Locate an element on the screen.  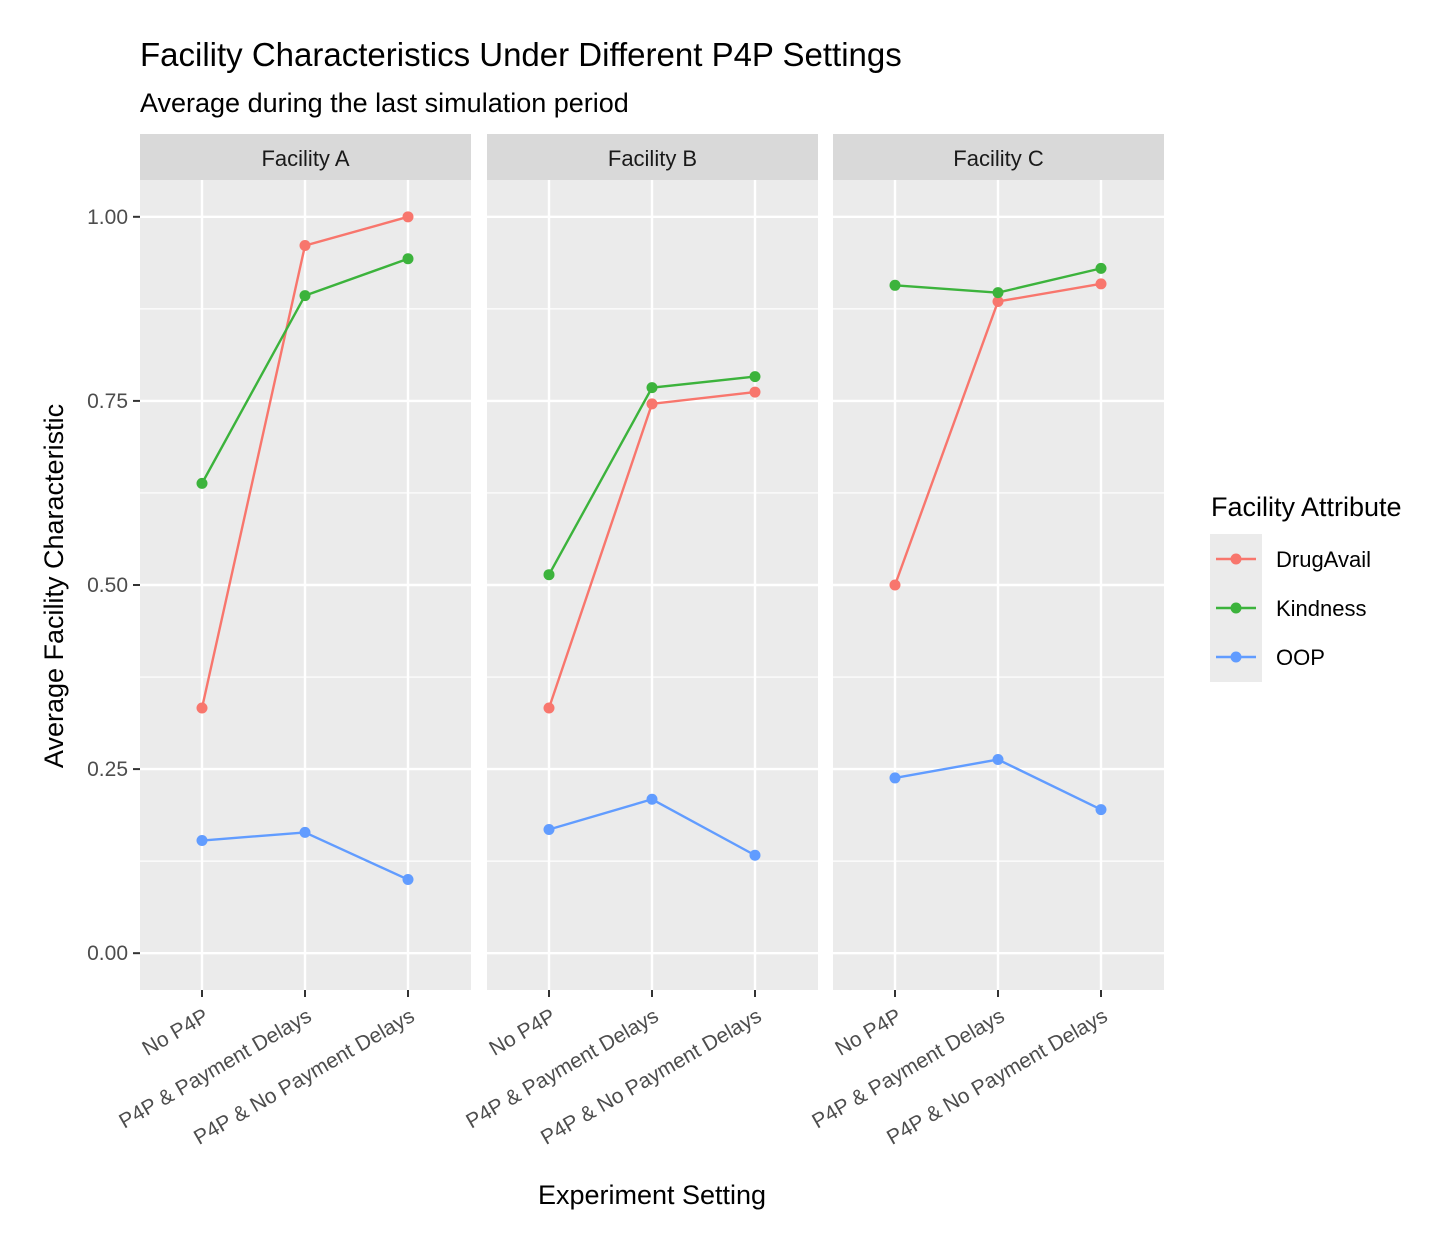
y-tick-label: 0.50 is located at coordinates (107, 585).